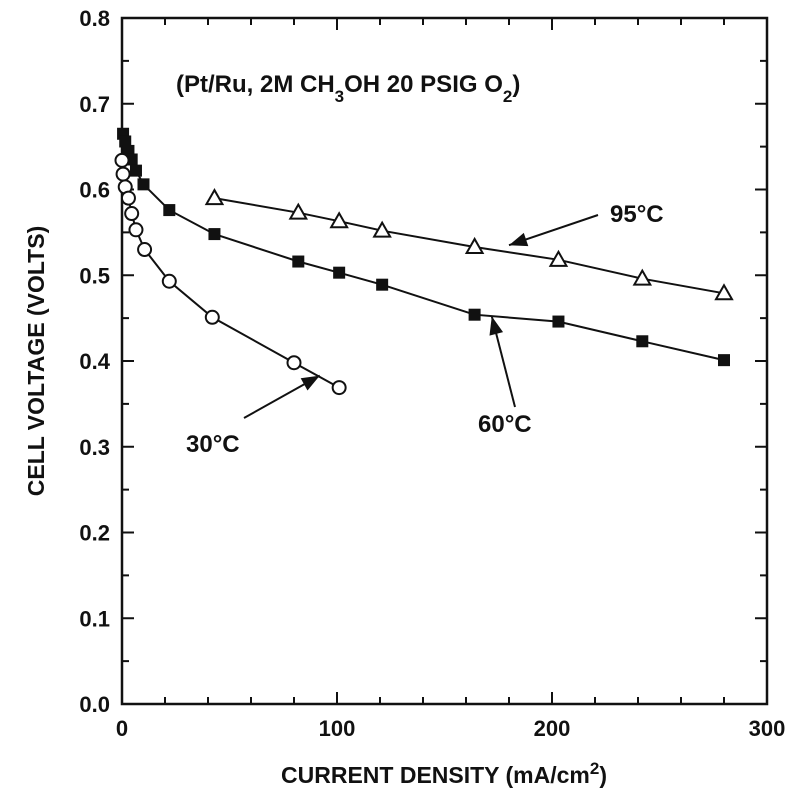 Image resolution: width=804 pixels, height=793 pixels. What do you see at coordinates (94, 533) in the screenshot?
I see `y-tick-label: 0.2` at bounding box center [94, 533].